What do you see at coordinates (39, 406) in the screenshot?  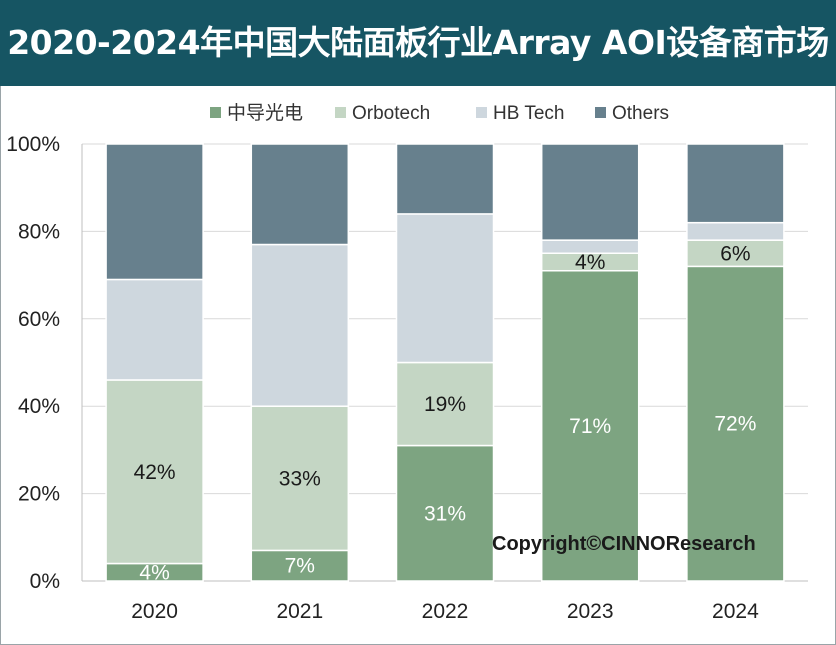 I see `y-tick-label: 40%` at bounding box center [39, 406].